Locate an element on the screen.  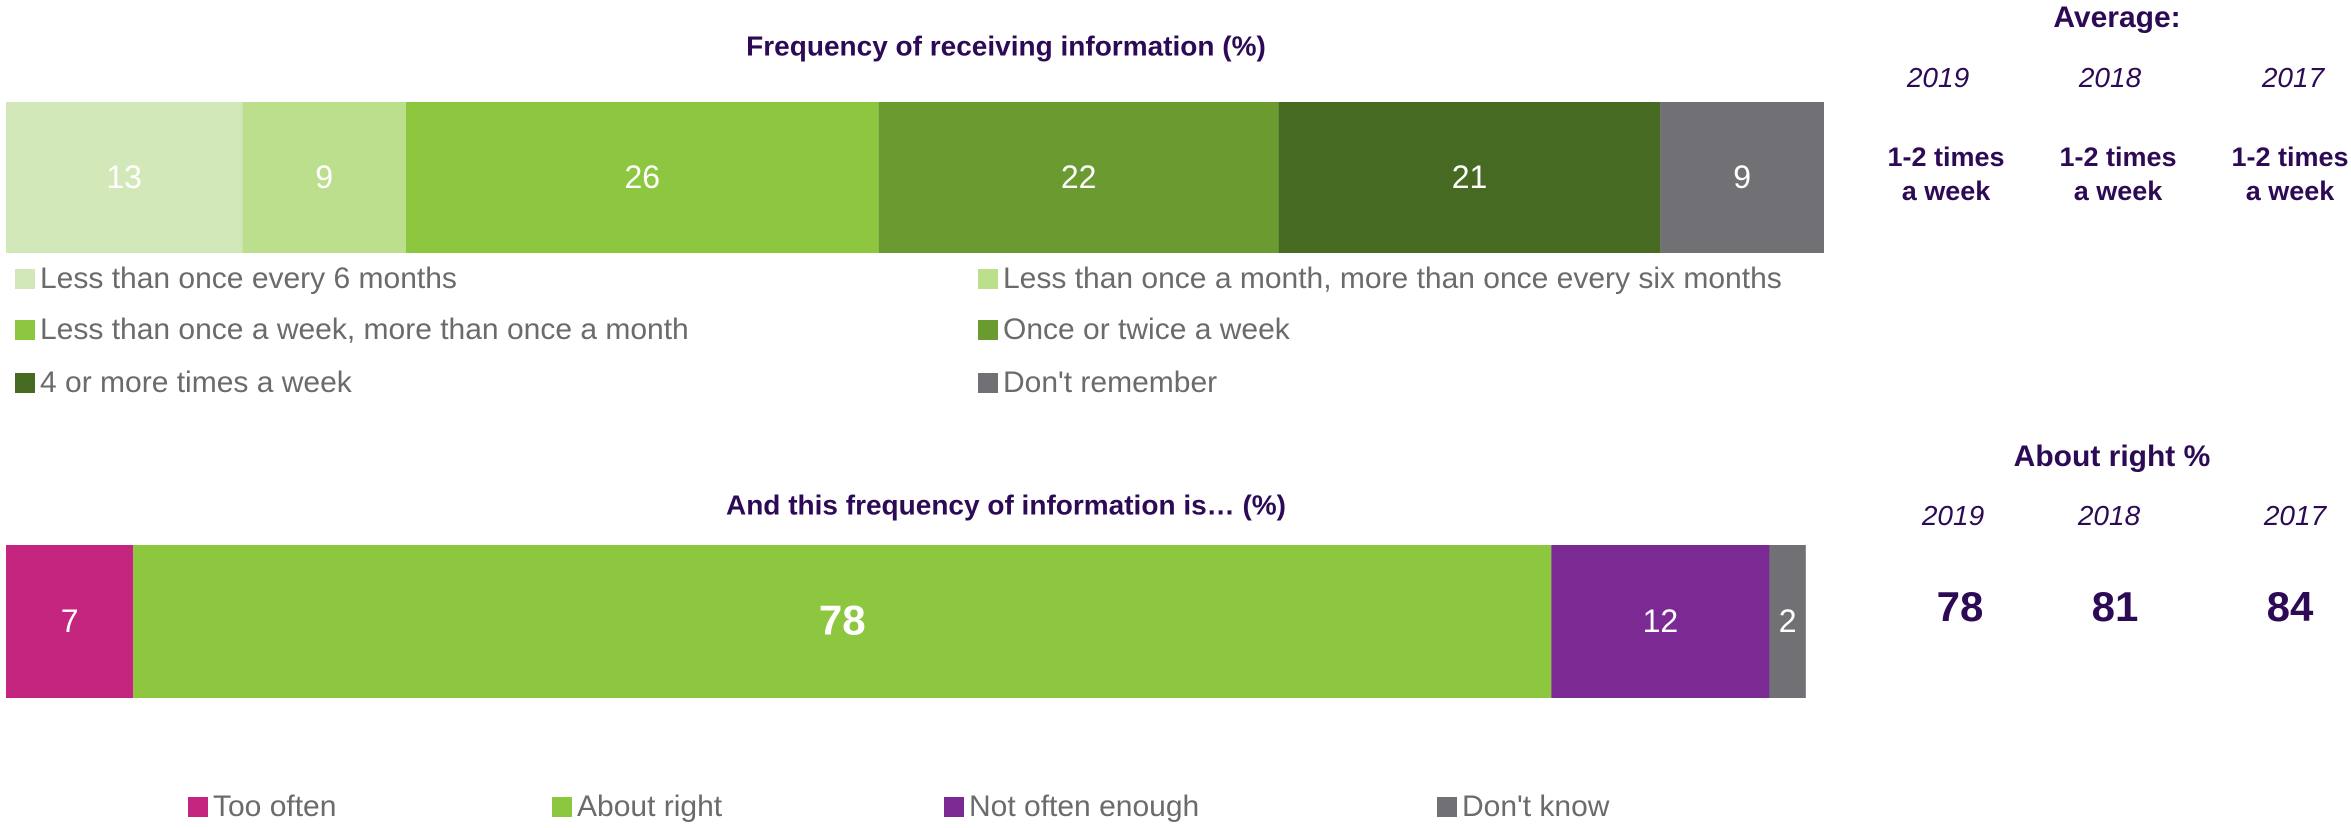
data-label: 7 is located at coordinates (70, 621).